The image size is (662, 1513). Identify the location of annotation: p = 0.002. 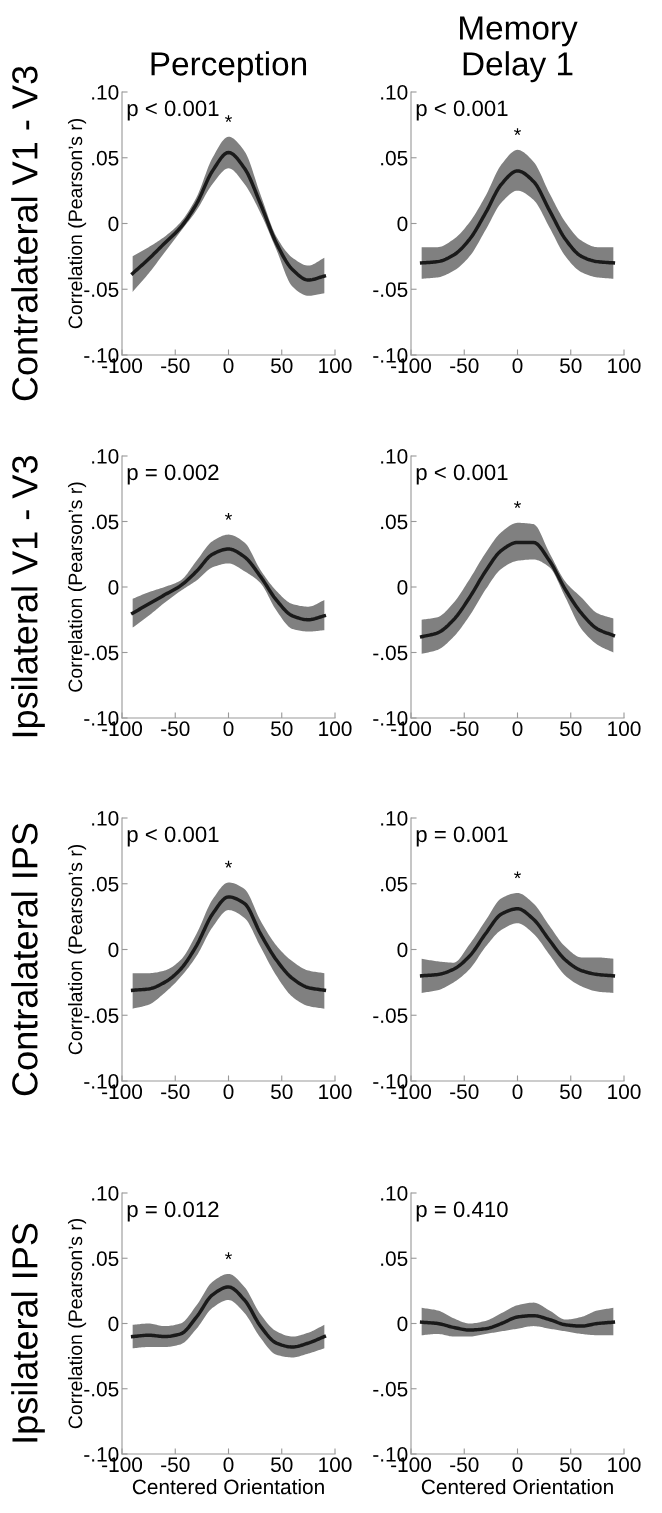
(173, 474).